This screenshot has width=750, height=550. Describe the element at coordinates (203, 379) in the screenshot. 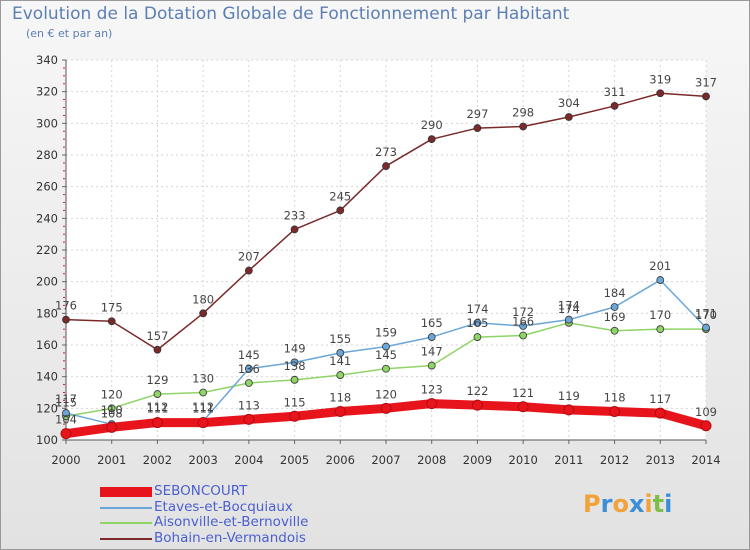

I see `data-label: 130` at that location.